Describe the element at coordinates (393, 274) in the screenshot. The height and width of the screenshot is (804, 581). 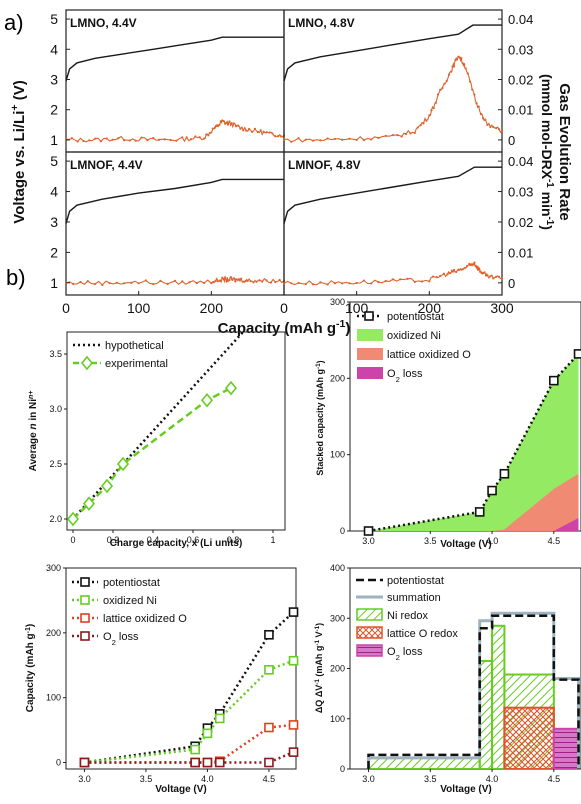
I see `gas-evolution-line` at that location.